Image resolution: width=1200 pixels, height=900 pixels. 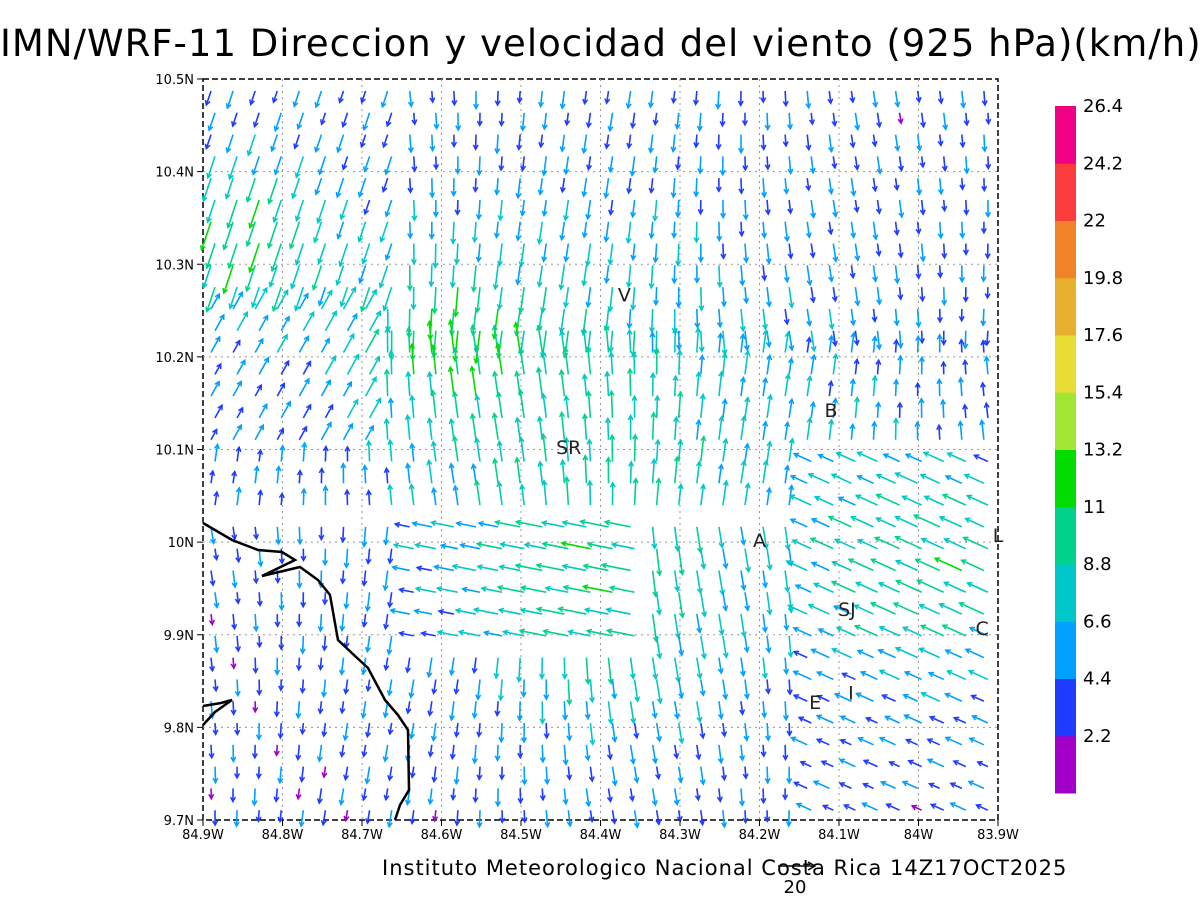 I want to click on y-tick-label: 9.9N, so click(x=179, y=636).